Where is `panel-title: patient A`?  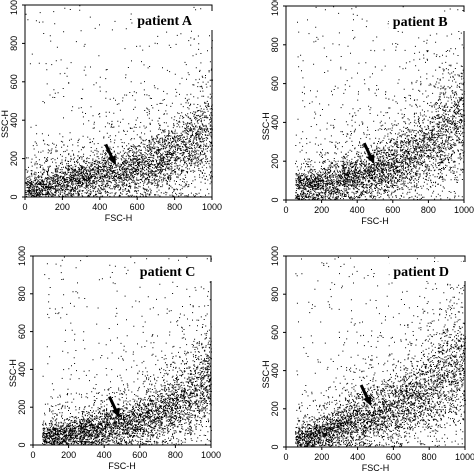
panel-title: patient A is located at coordinates (174, 20).